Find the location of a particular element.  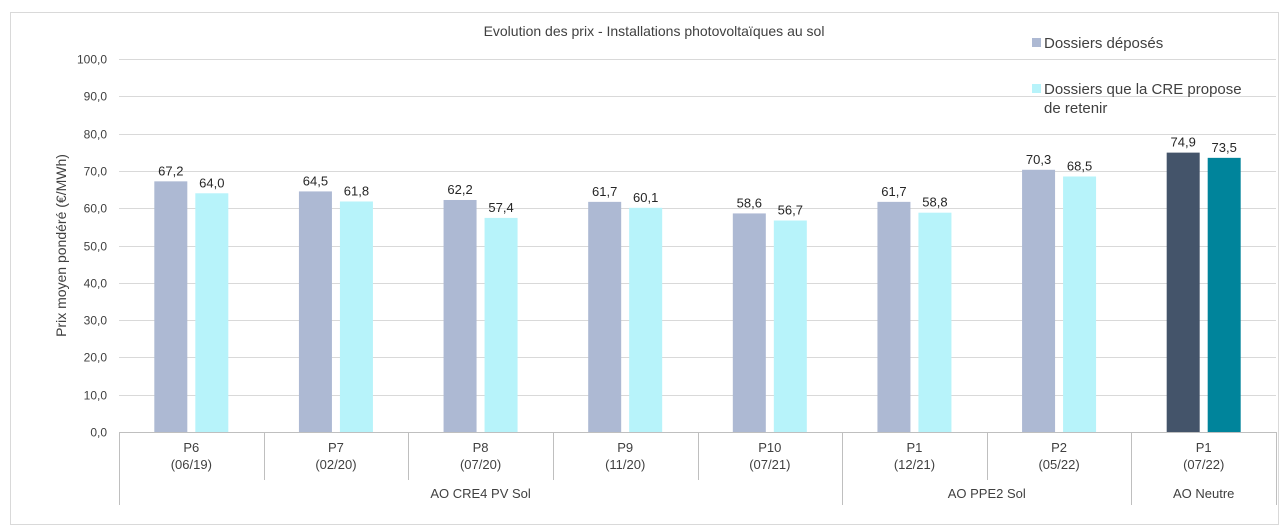

y-tick-label: 90,0 is located at coordinates (96, 97).